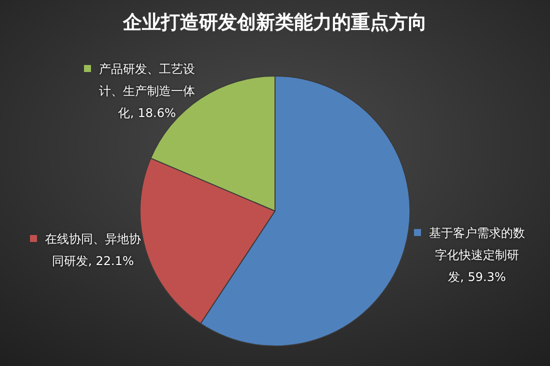 This screenshot has width=550, height=366. Describe the element at coordinates (274, 23) in the screenshot. I see `chart-title: 企业打造研发创新类能力的重点方向` at that location.